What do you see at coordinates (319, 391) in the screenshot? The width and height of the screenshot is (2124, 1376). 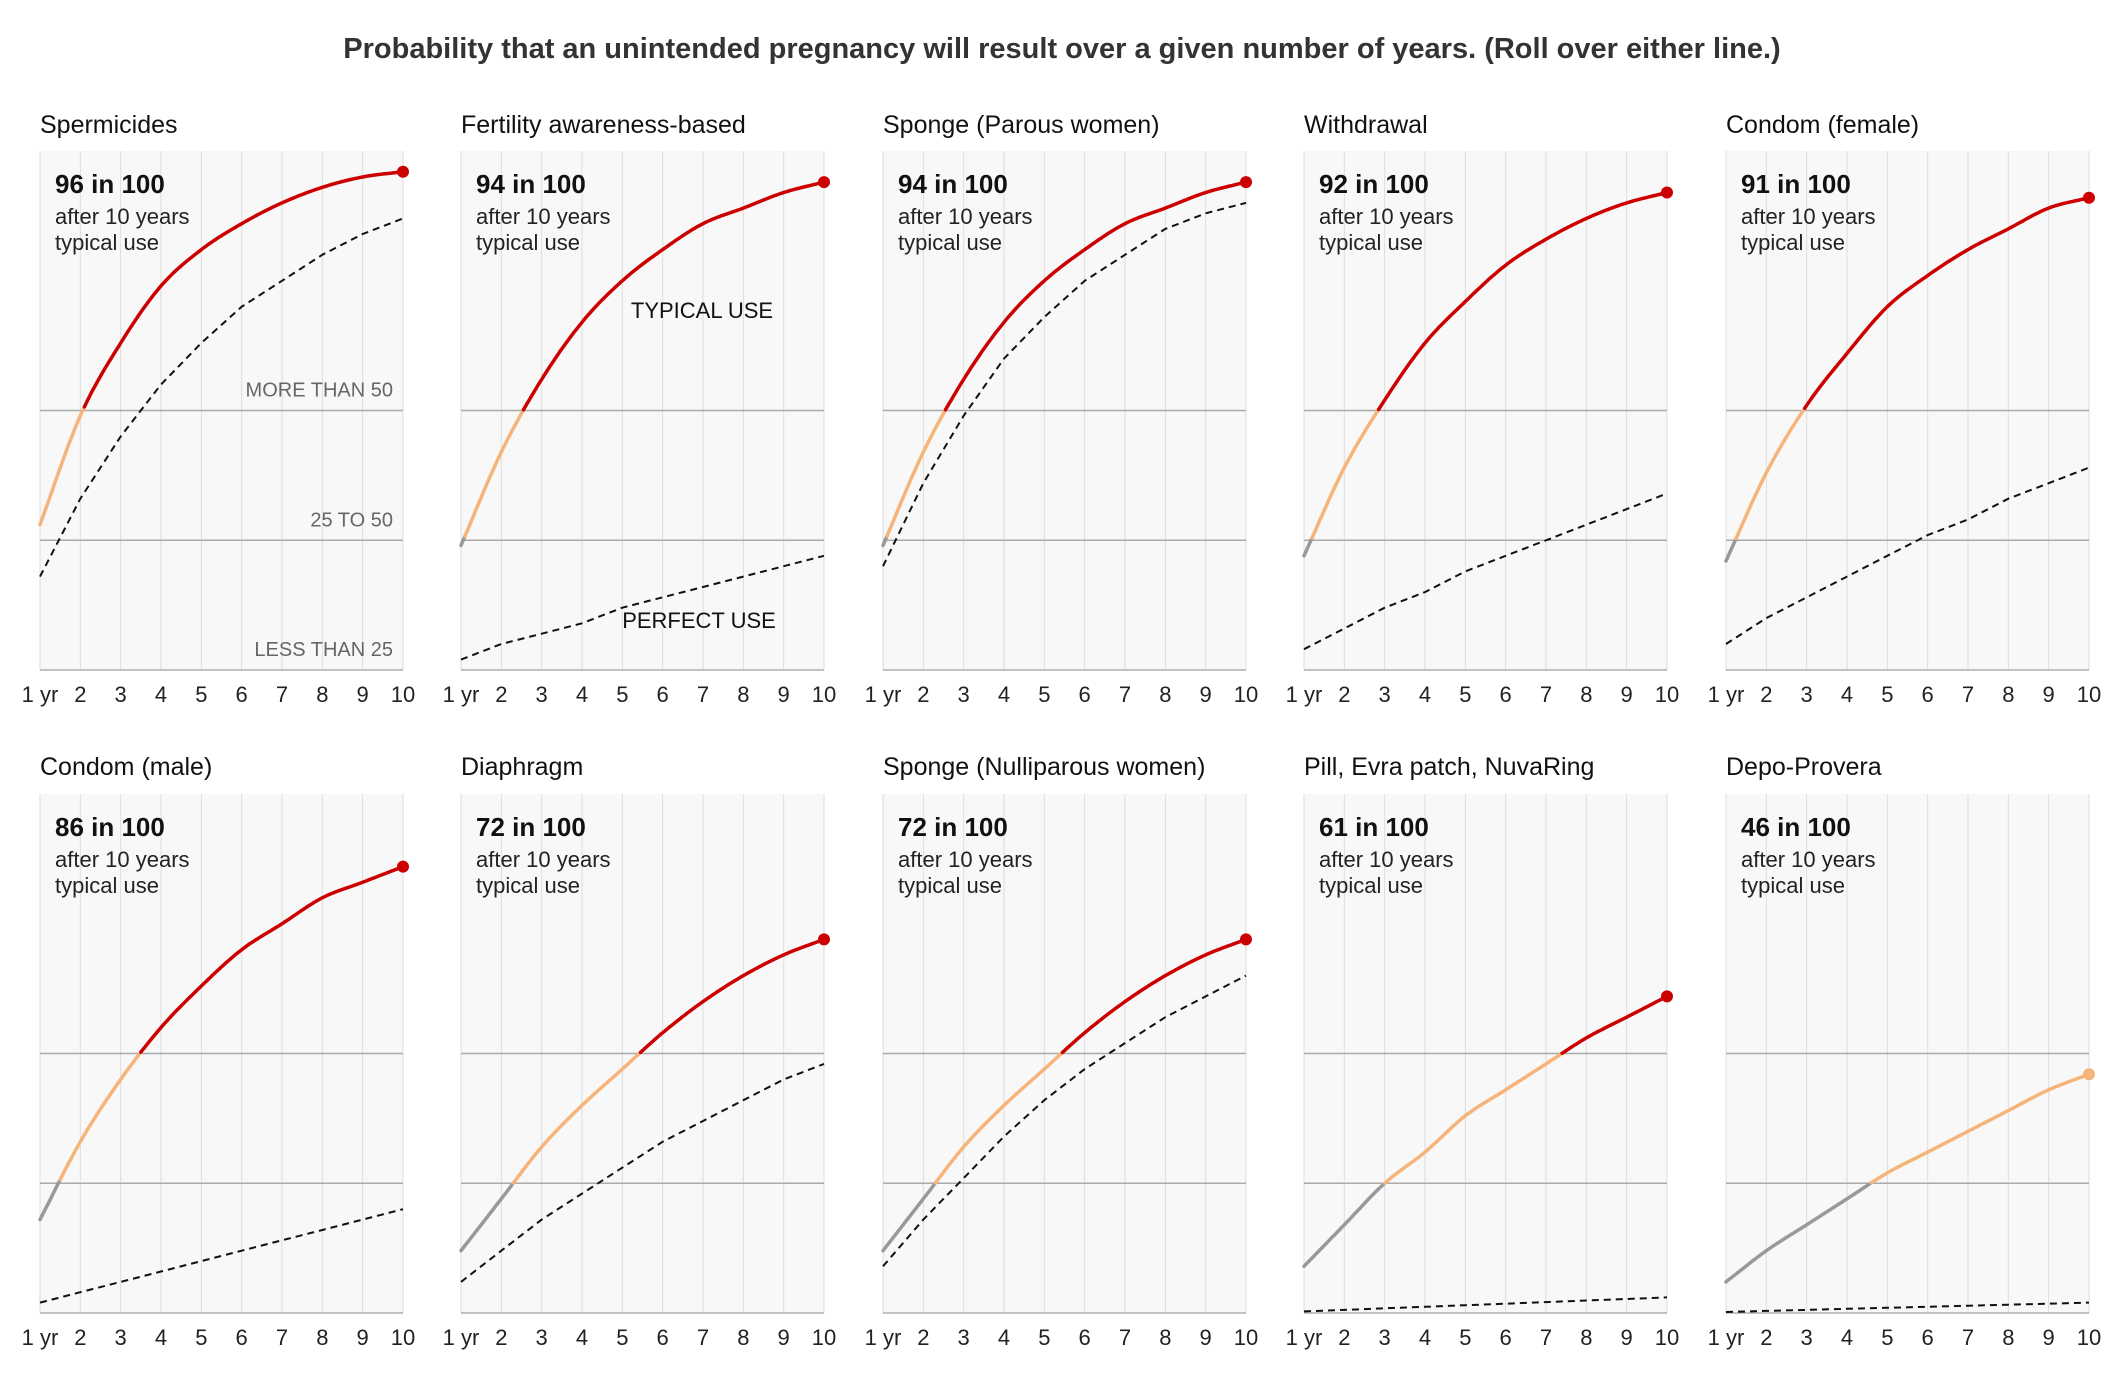 I see `band-label-high: MORE THAN 50` at bounding box center [319, 391].